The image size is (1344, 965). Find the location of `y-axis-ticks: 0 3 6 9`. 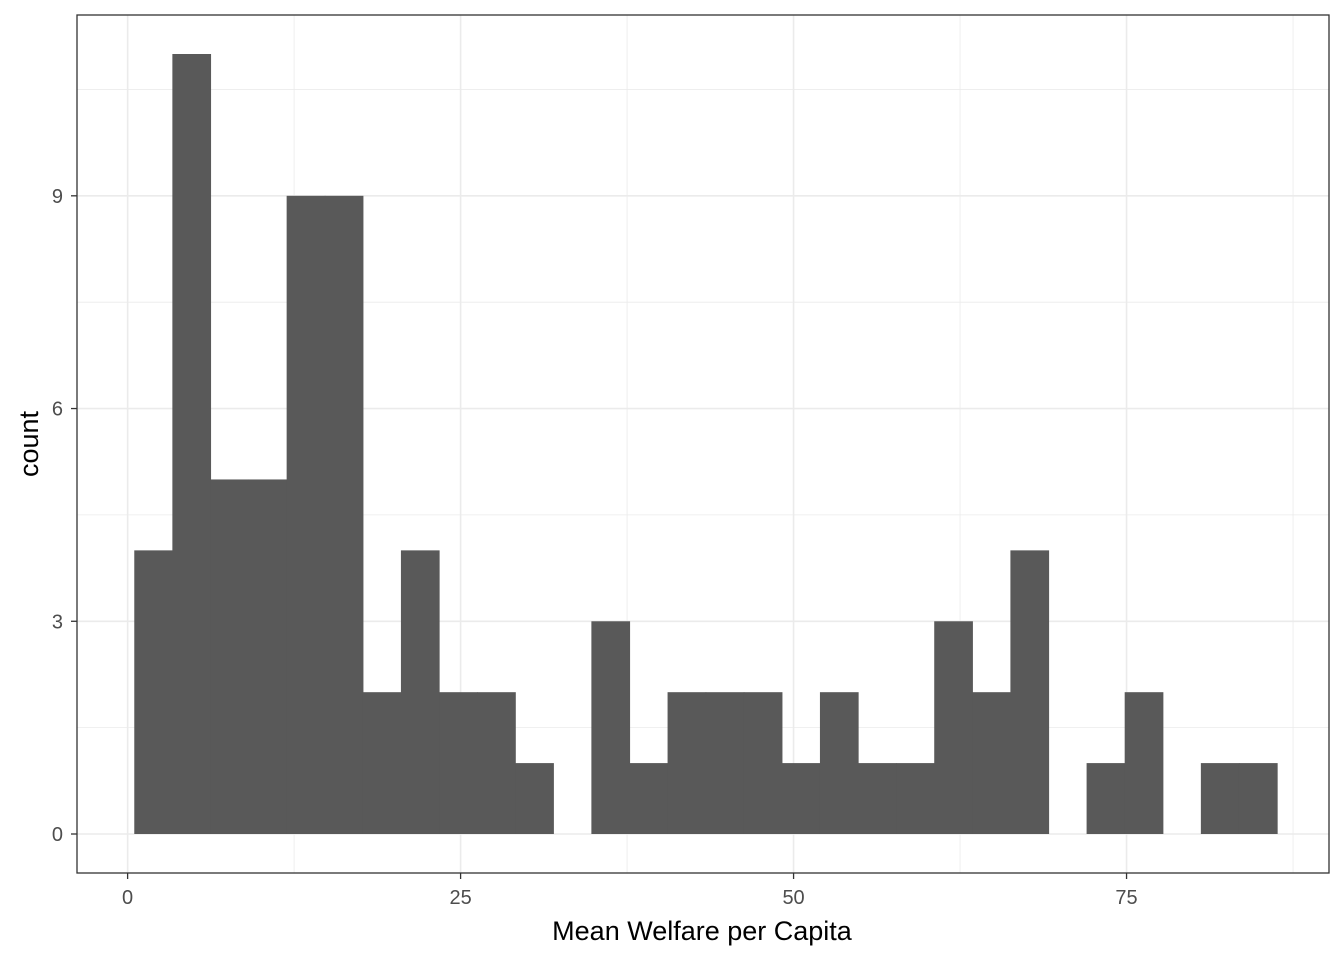

y-axis-ticks: 0 3 6 9 is located at coordinates (64, 516).